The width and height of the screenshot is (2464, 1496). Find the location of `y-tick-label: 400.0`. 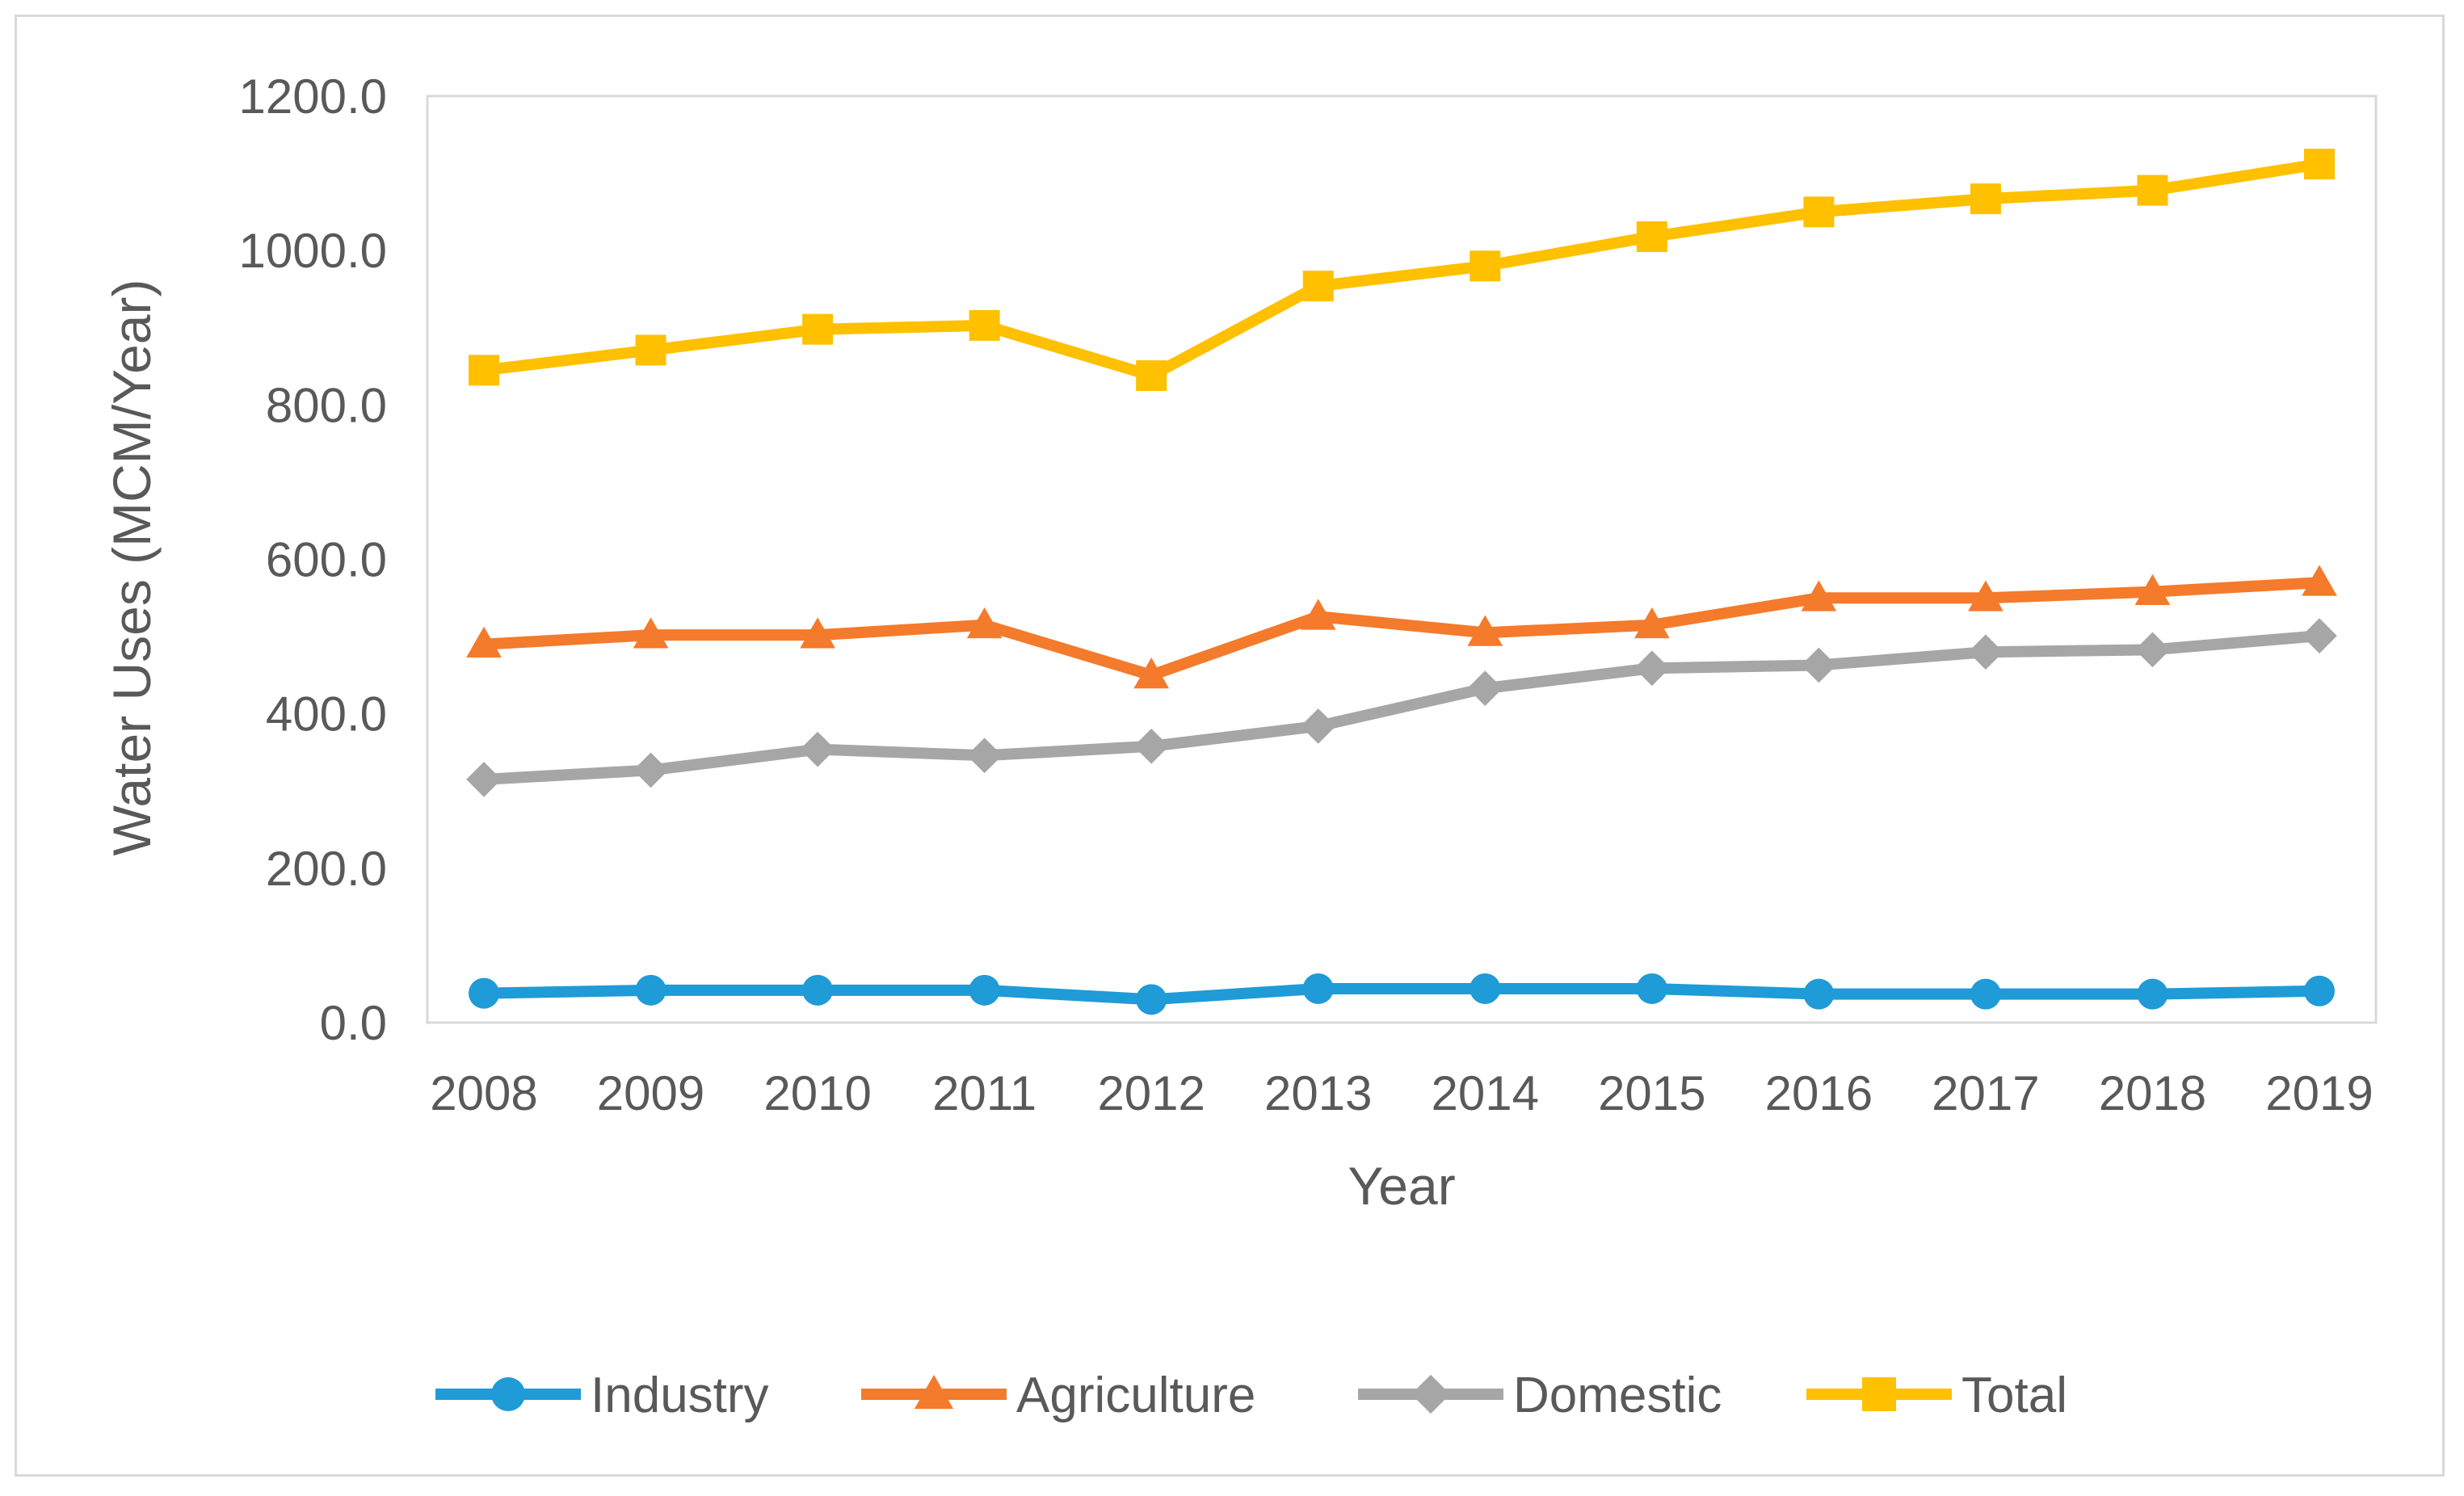

y-tick-label: 400.0 is located at coordinates (326, 714).